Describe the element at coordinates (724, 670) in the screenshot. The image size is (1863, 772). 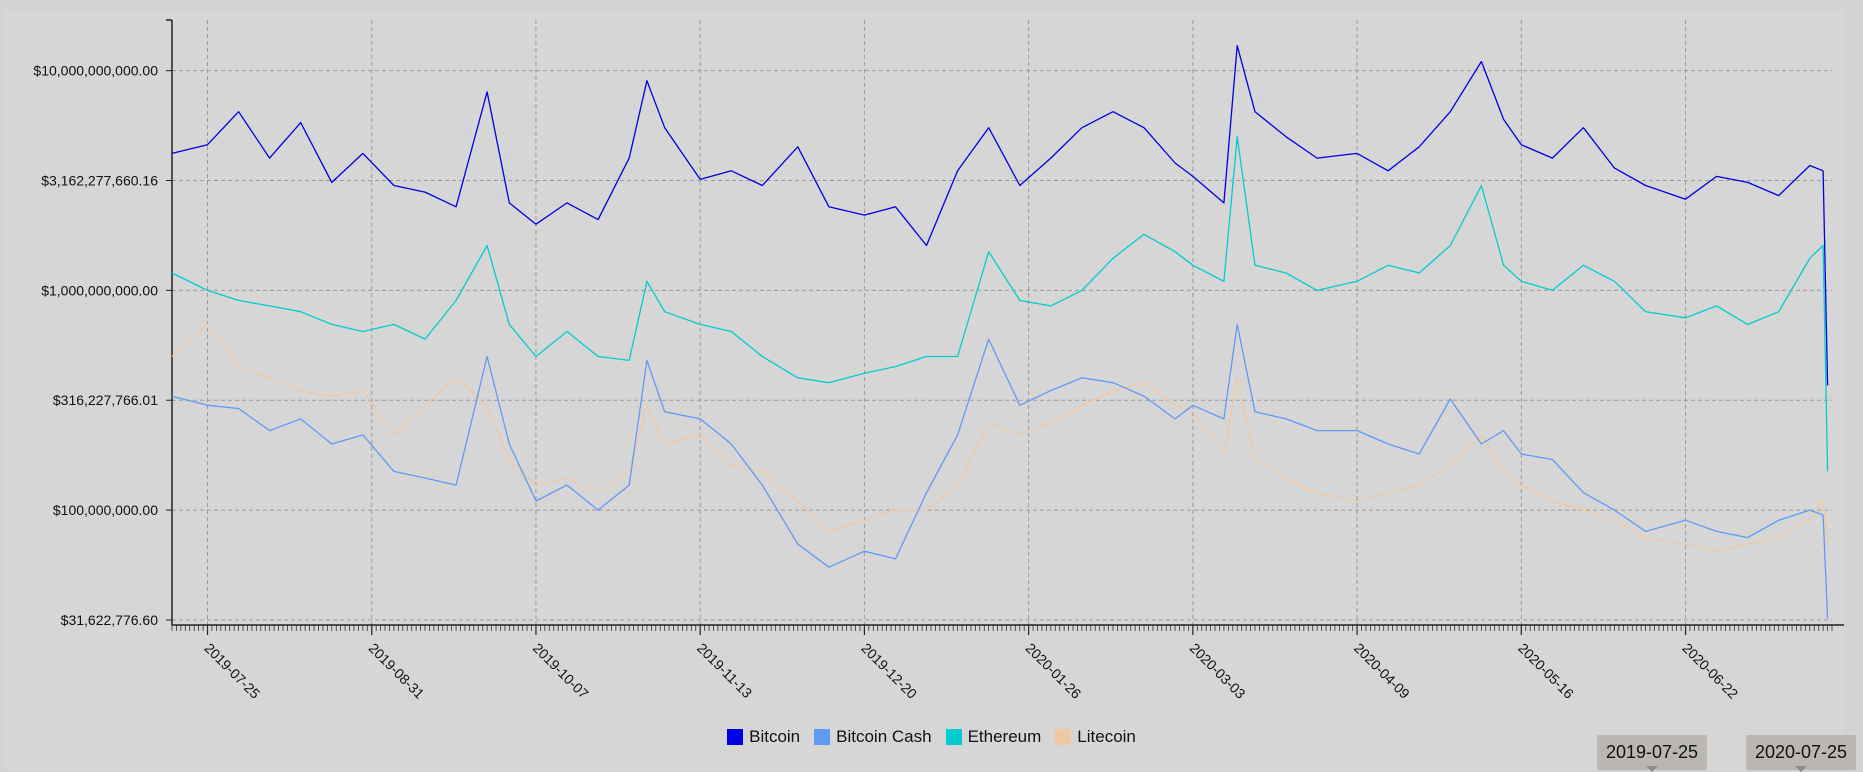
I see `x-tick-label: 2019-11-13` at that location.